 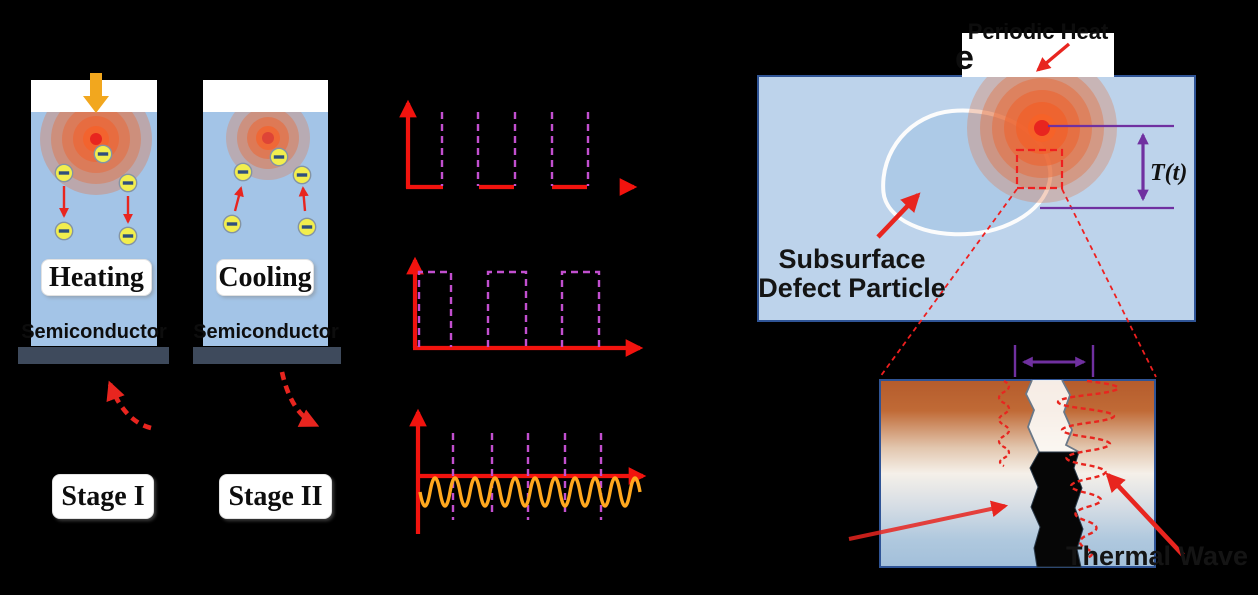 I want to click on stage2-cycle-arrow, so click(x=299, y=399).